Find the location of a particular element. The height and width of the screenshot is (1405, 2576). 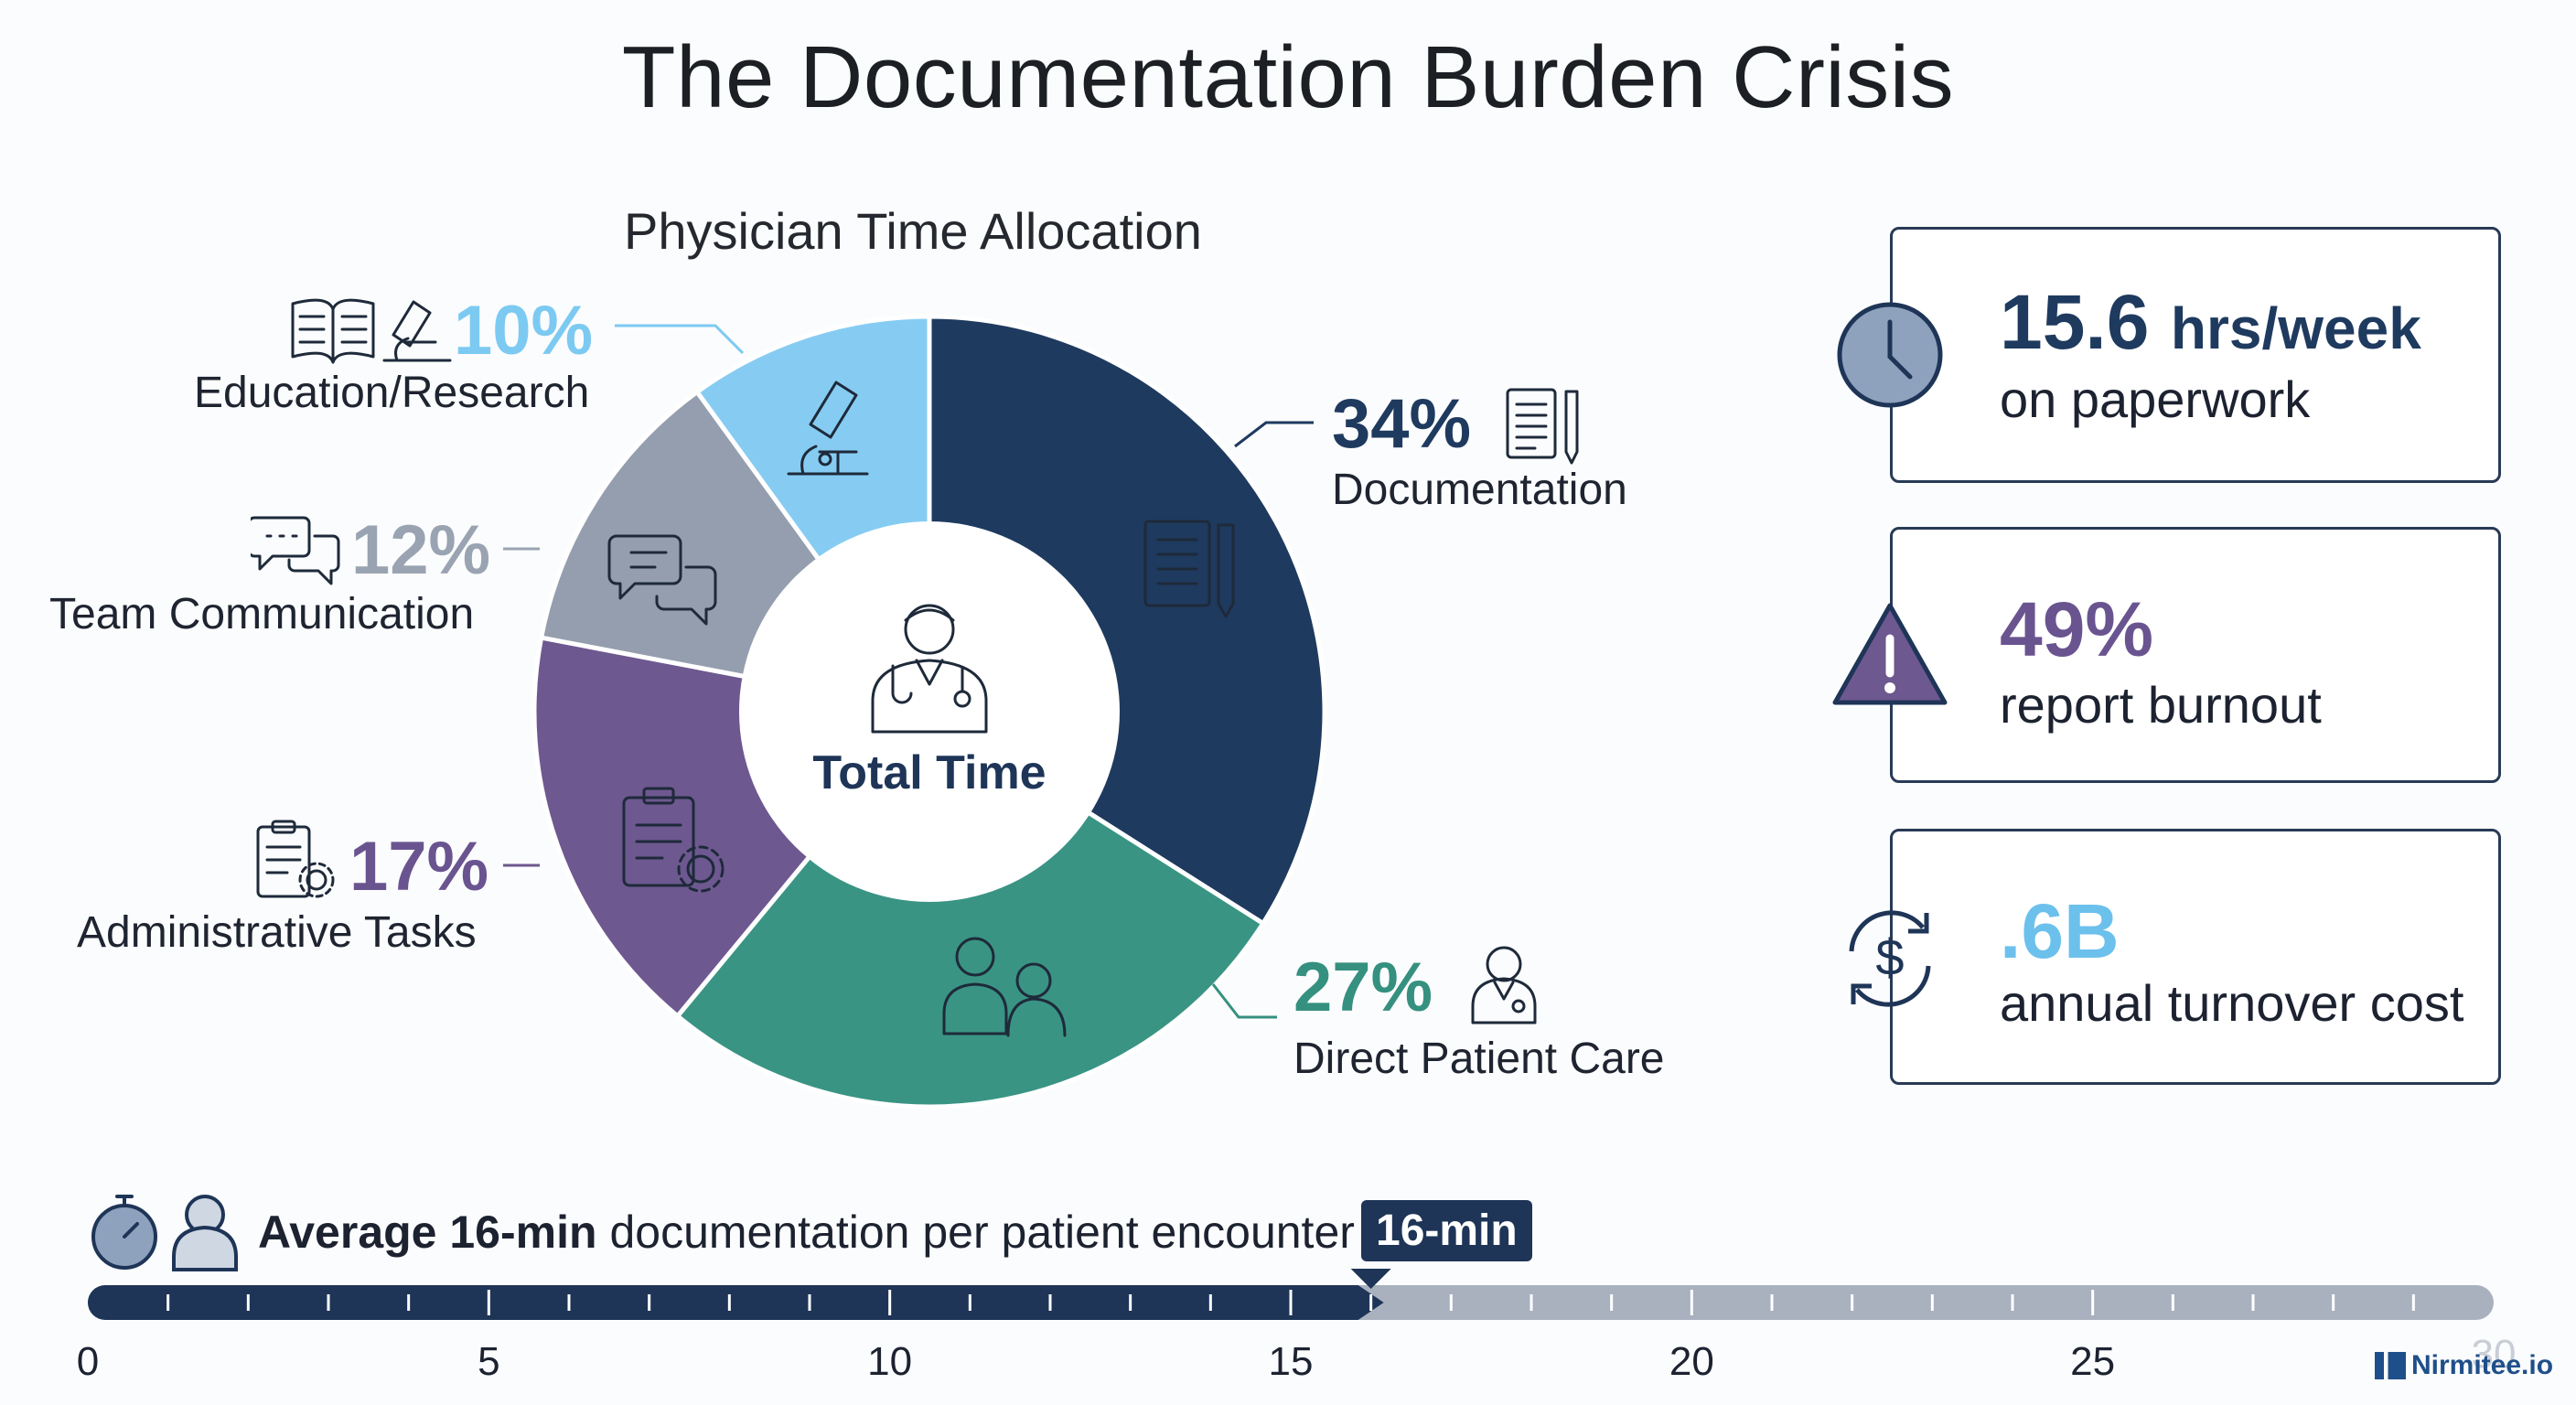

stat-text-paperwork: on paperwork is located at coordinates (2155, 399).